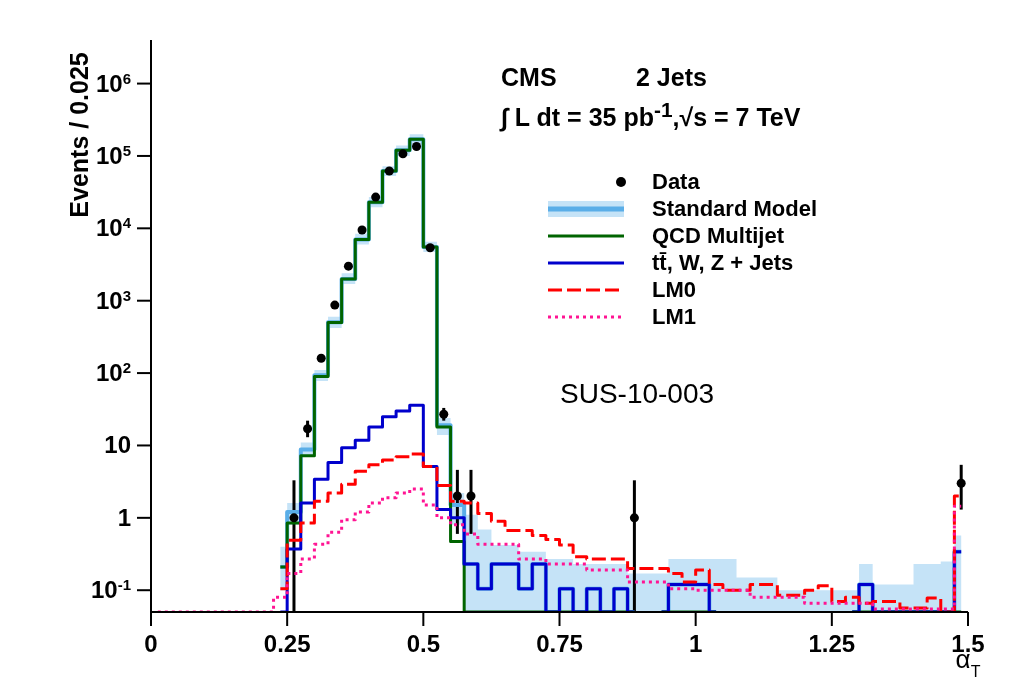  What do you see at coordinates (674, 289) in the screenshot?
I see `legend-label: LM0` at bounding box center [674, 289].